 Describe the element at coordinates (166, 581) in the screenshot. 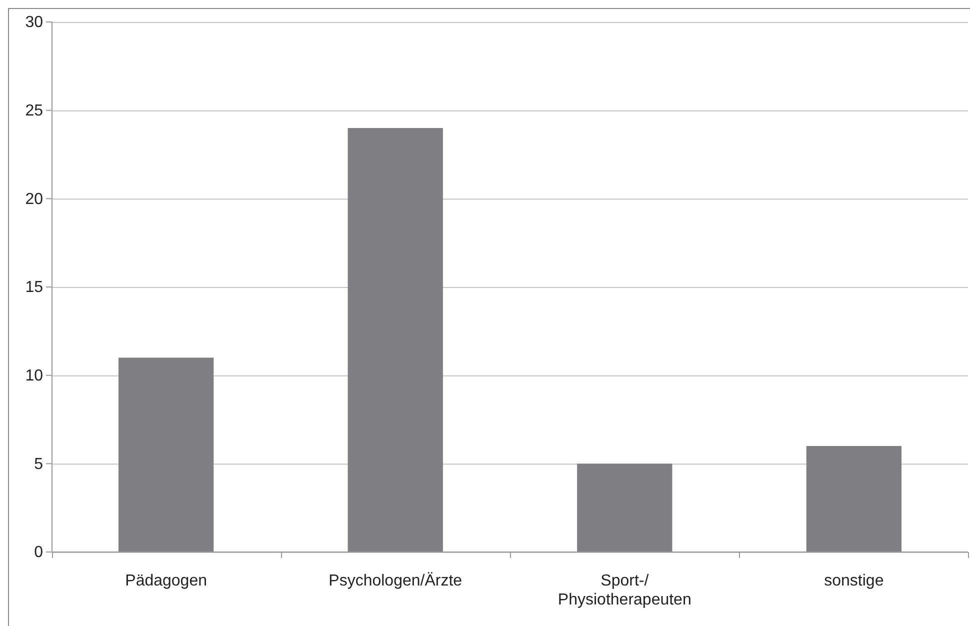

I see `x-tick-label: Pädagogen` at that location.